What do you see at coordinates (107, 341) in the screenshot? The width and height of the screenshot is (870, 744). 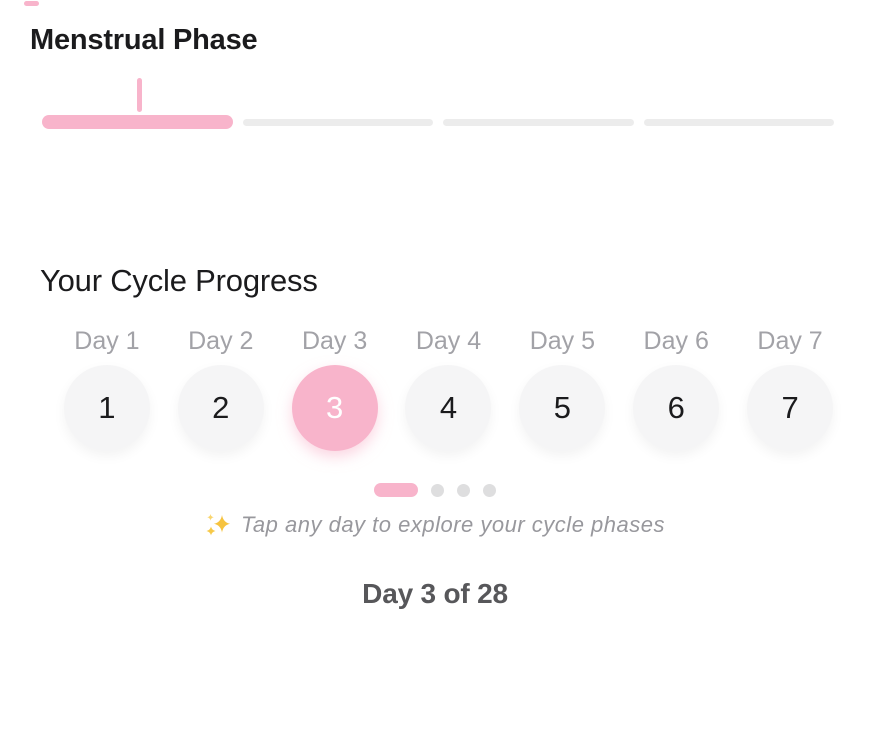 I see `day-label-1: Day 1` at bounding box center [107, 341].